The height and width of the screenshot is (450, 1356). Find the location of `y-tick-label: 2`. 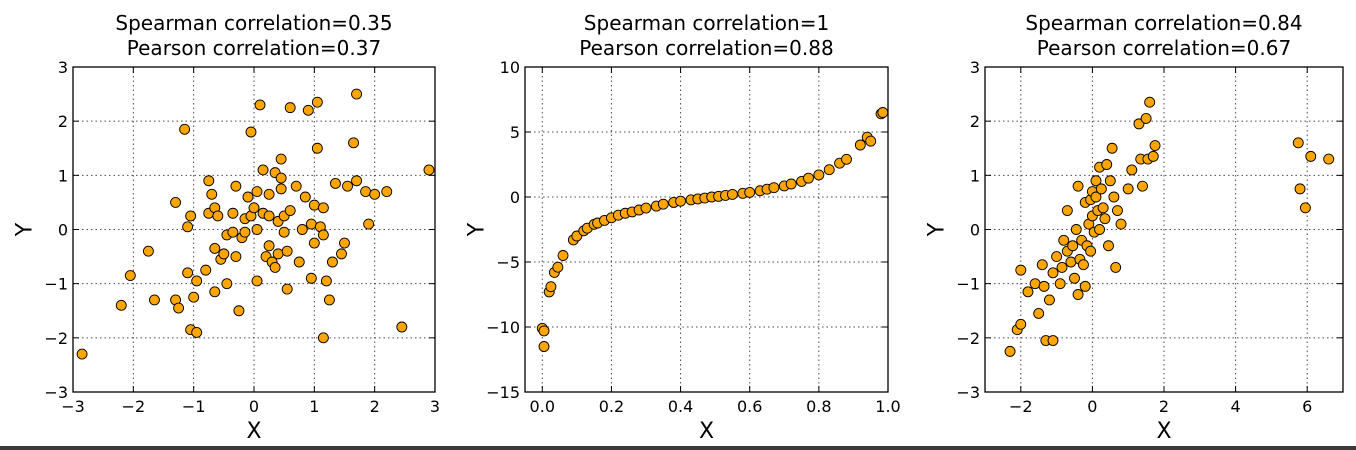

y-tick-label: 2 is located at coordinates (975, 121).